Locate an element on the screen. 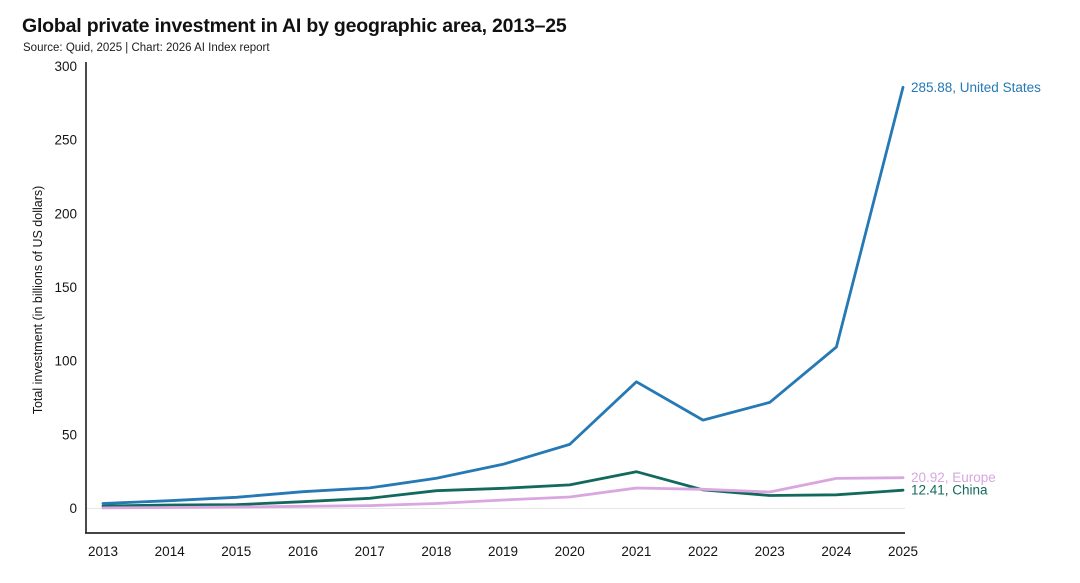 The image size is (1080, 583). x-axis-tick-label: 2020 is located at coordinates (570, 551).